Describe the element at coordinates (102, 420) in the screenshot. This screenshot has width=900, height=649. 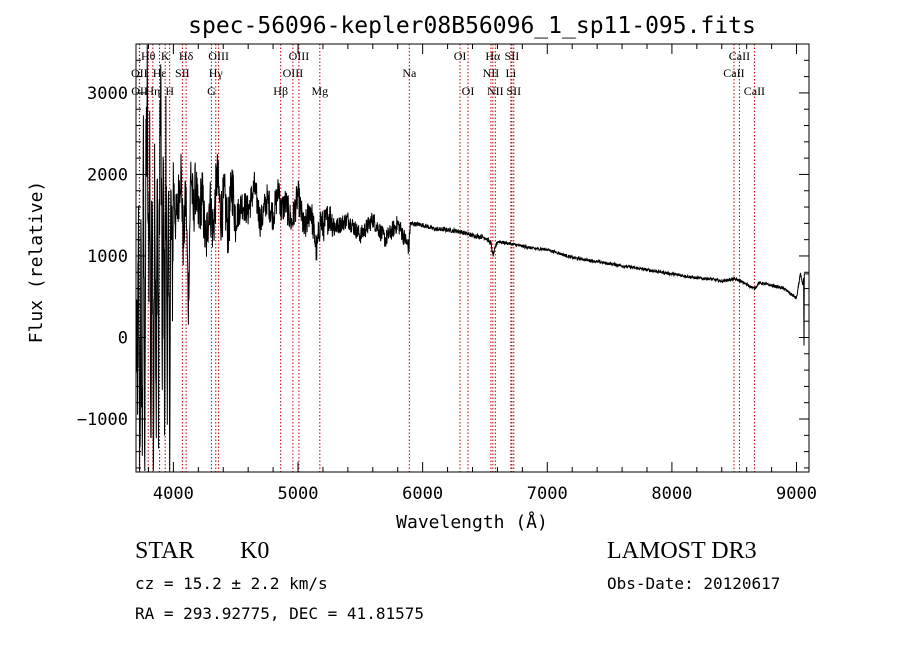
I see `y-tick-label: −1000` at that location.